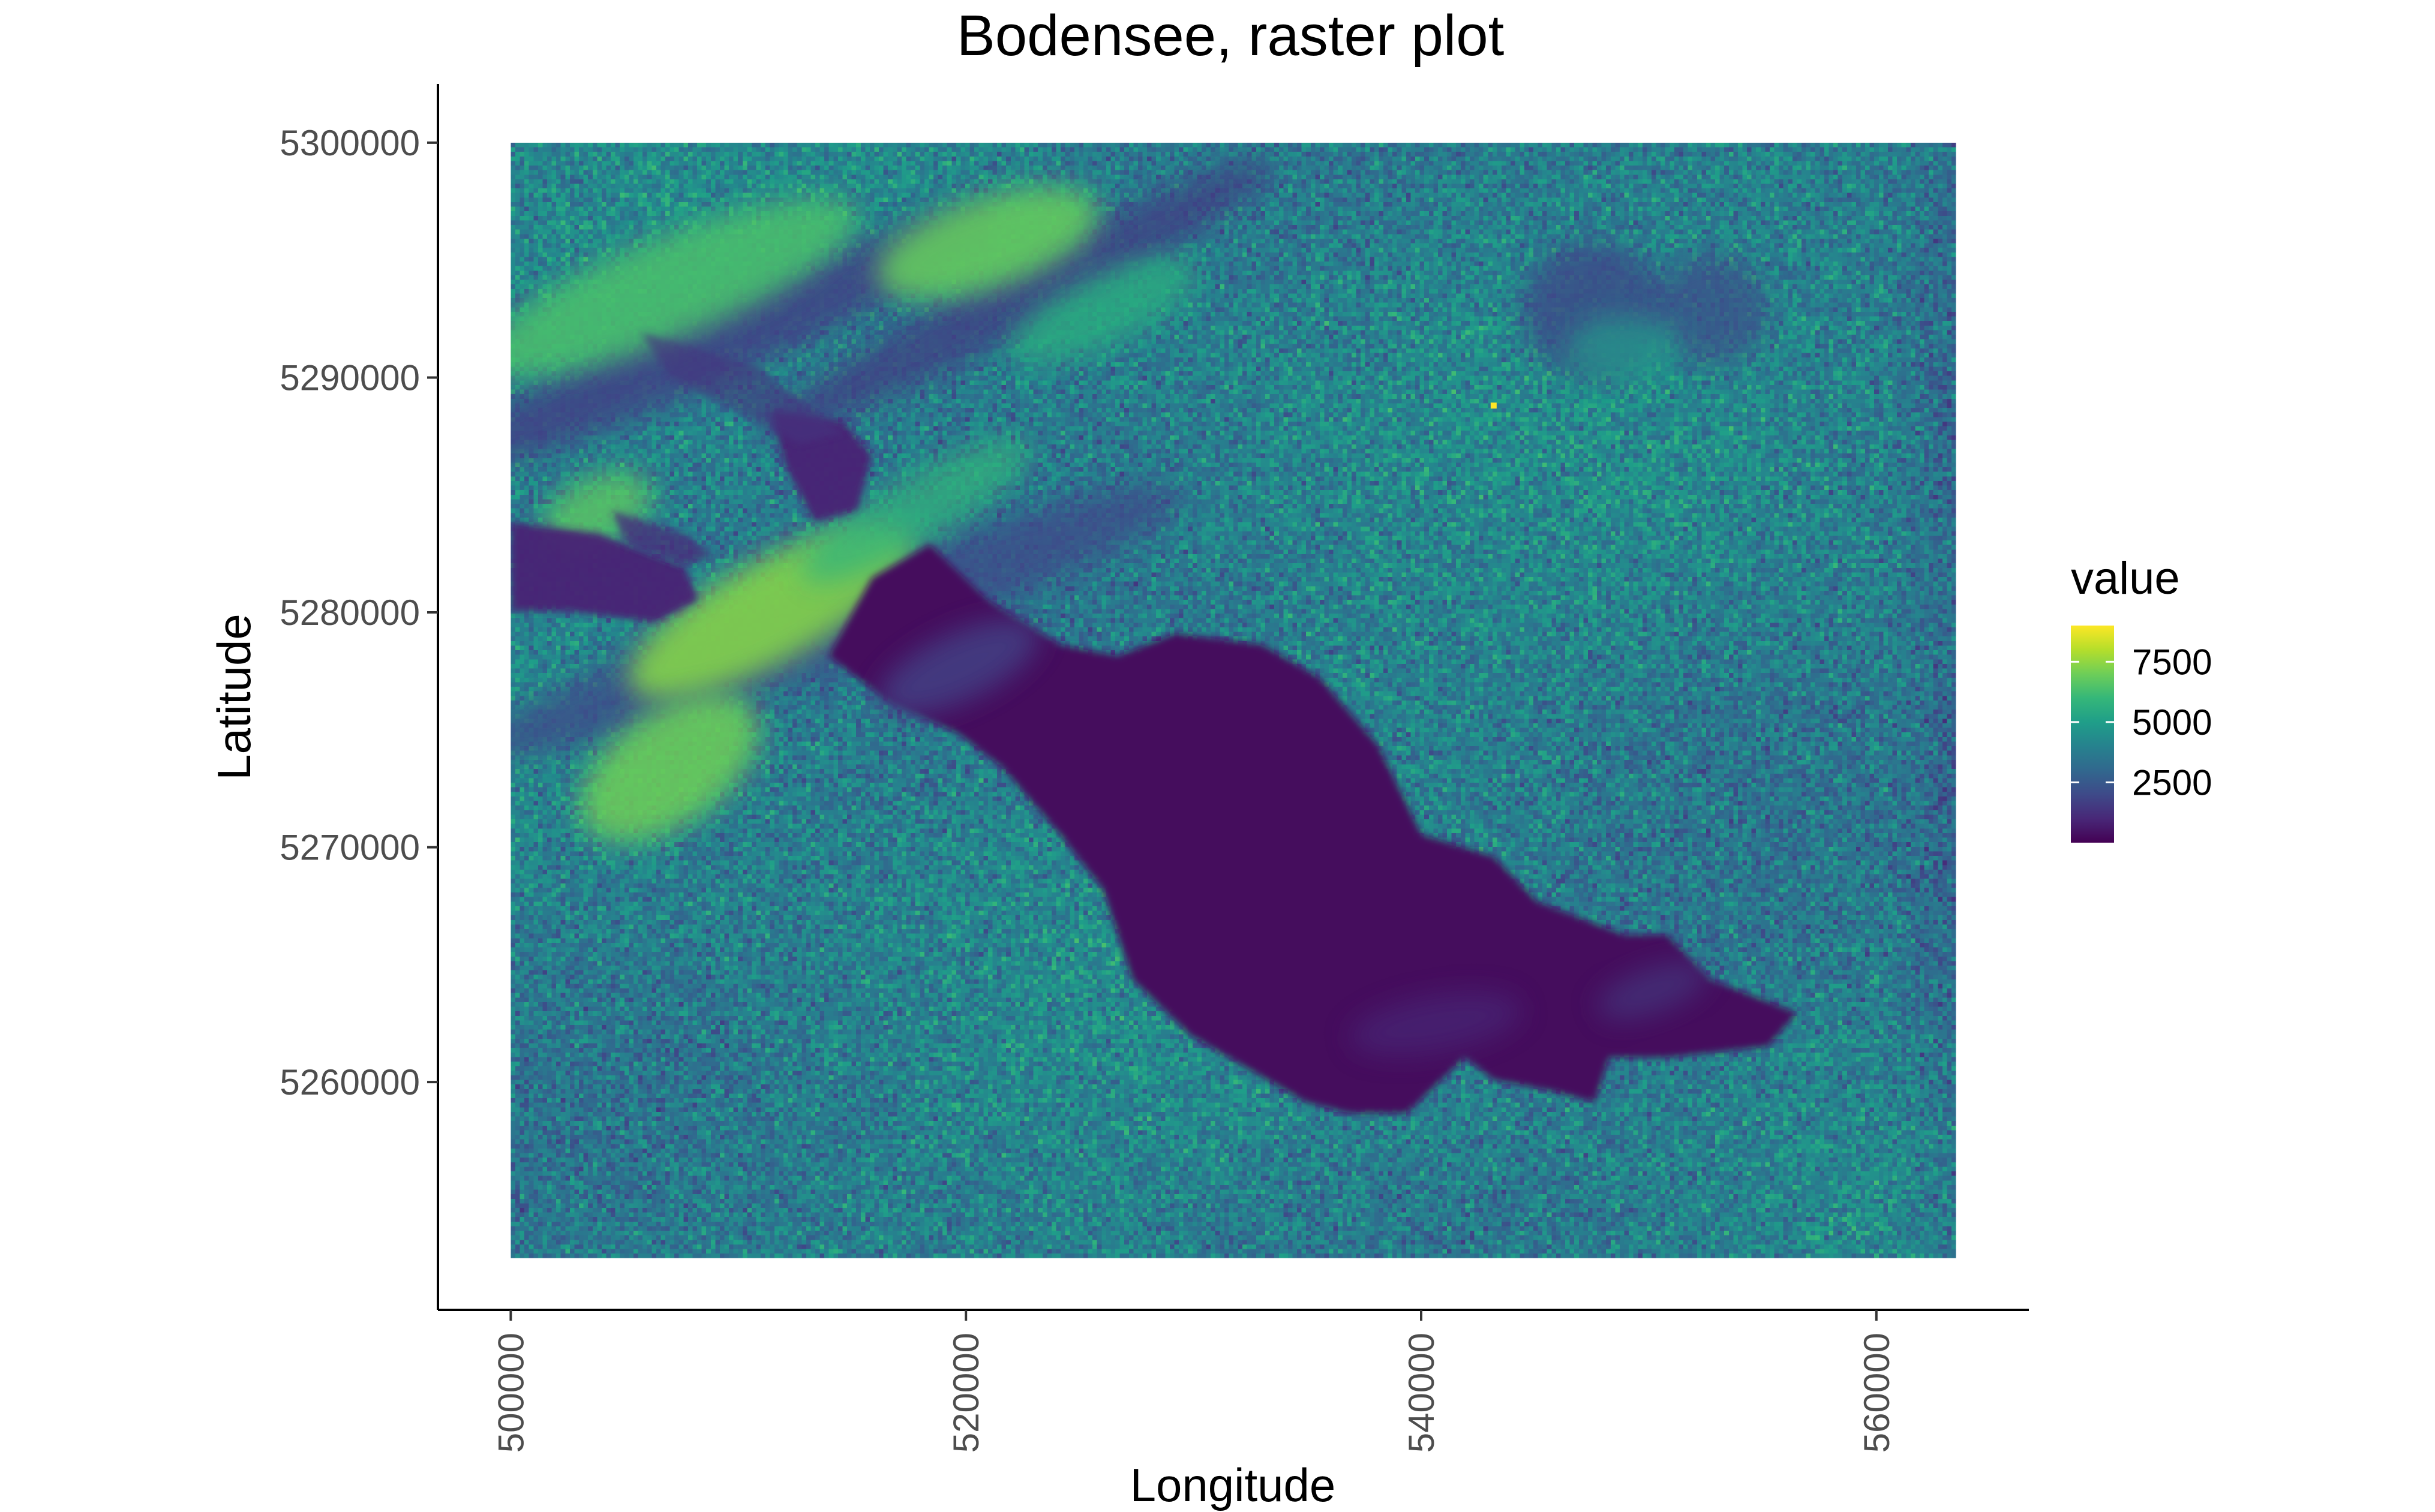  Describe the element at coordinates (350, 613) in the screenshot. I see `y-tick-label: 5280000` at that location.